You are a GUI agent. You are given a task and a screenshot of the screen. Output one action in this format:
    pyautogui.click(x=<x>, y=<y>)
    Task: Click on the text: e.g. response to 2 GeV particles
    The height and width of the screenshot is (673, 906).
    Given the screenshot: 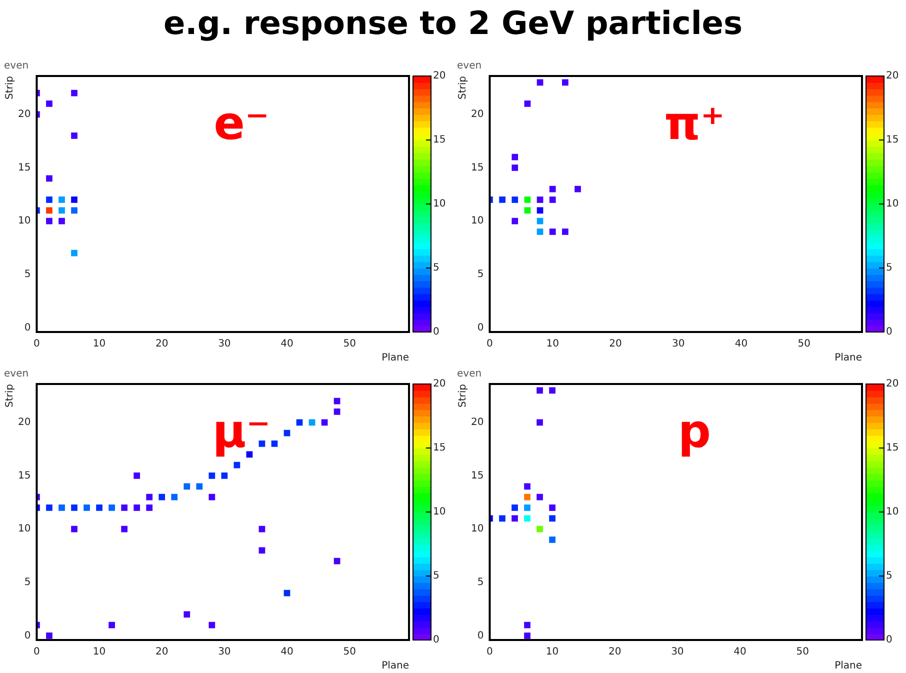 What is the action you would take?
    pyautogui.click(x=453, y=23)
    